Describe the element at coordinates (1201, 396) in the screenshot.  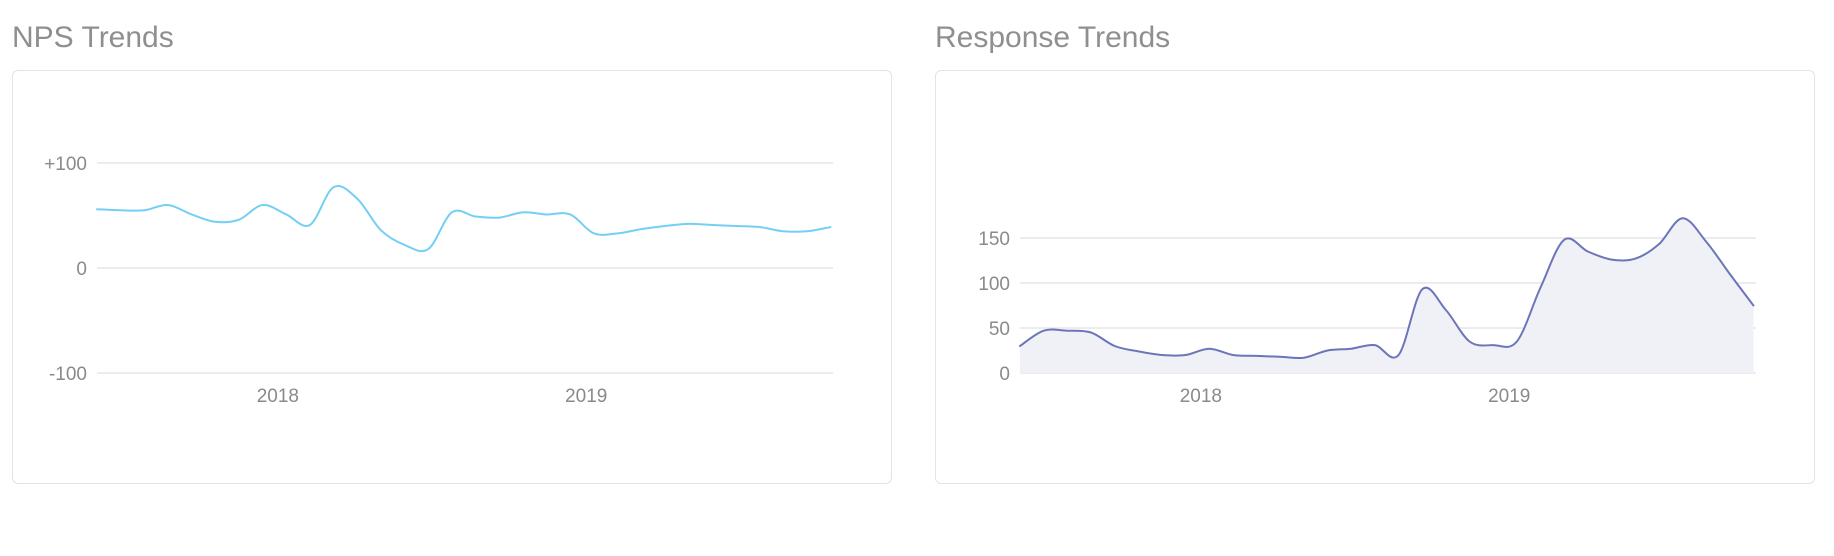
I see `responses-x-tick-label: 2018` at that location.